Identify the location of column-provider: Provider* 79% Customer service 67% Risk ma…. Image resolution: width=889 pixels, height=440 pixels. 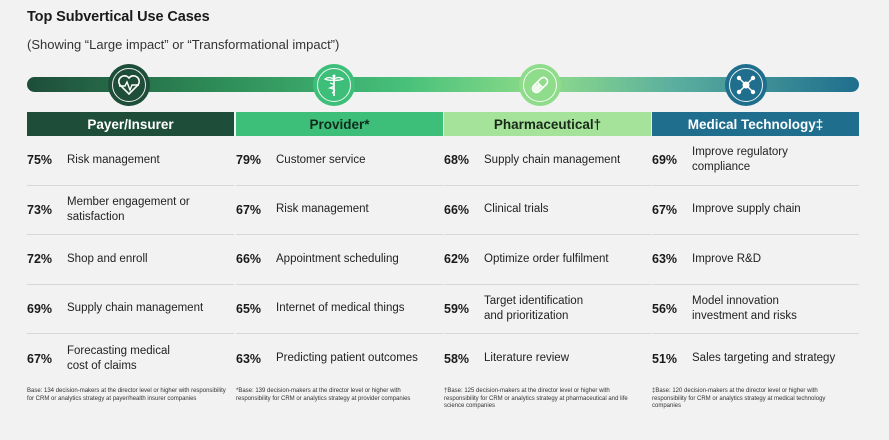
(339, 248).